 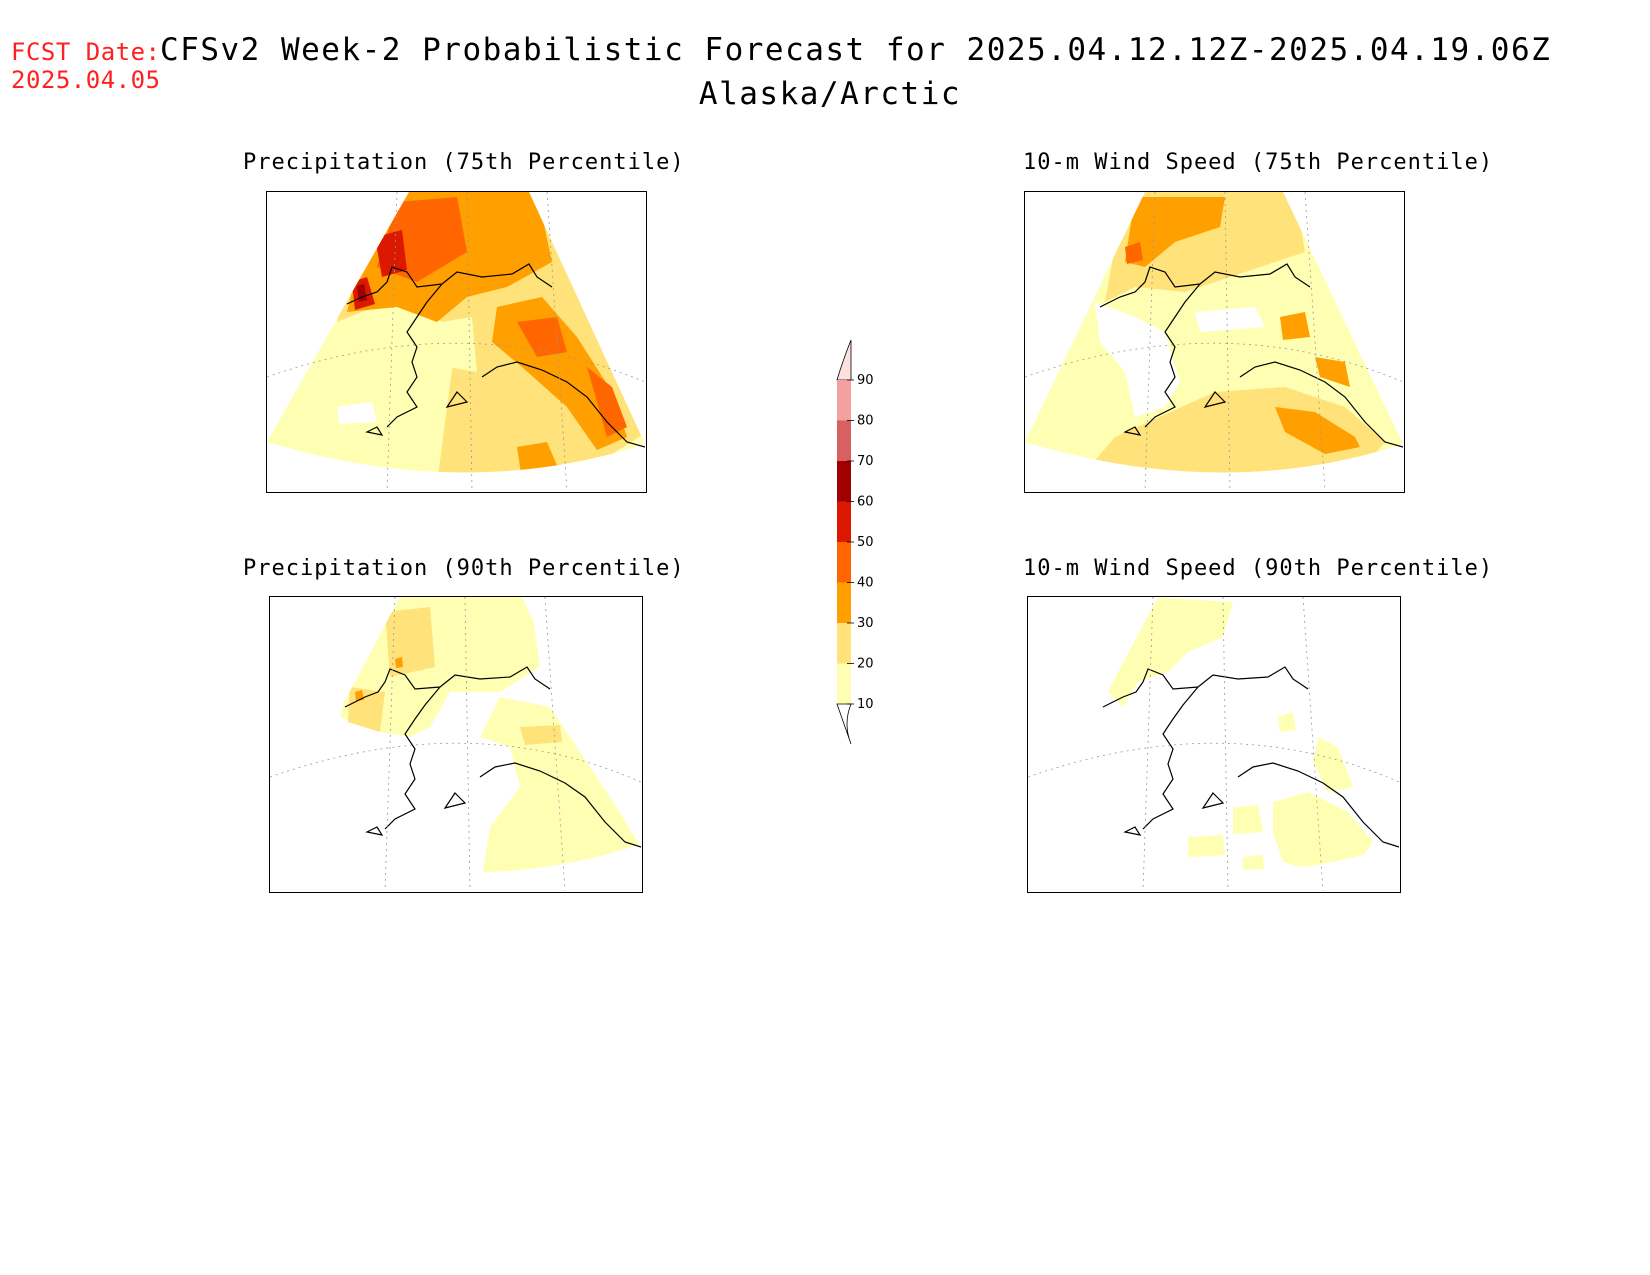 I want to click on colorbar-label: 30, so click(x=865, y=623).